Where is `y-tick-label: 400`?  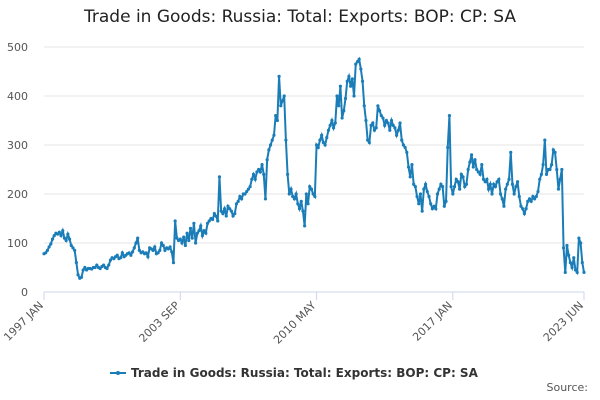
y-tick-label: 400 is located at coordinates (17, 96).